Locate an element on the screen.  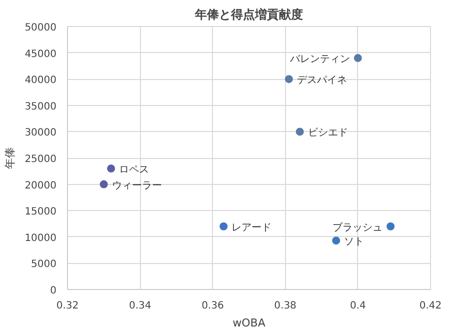
annotation: ソト is located at coordinates (354, 242).